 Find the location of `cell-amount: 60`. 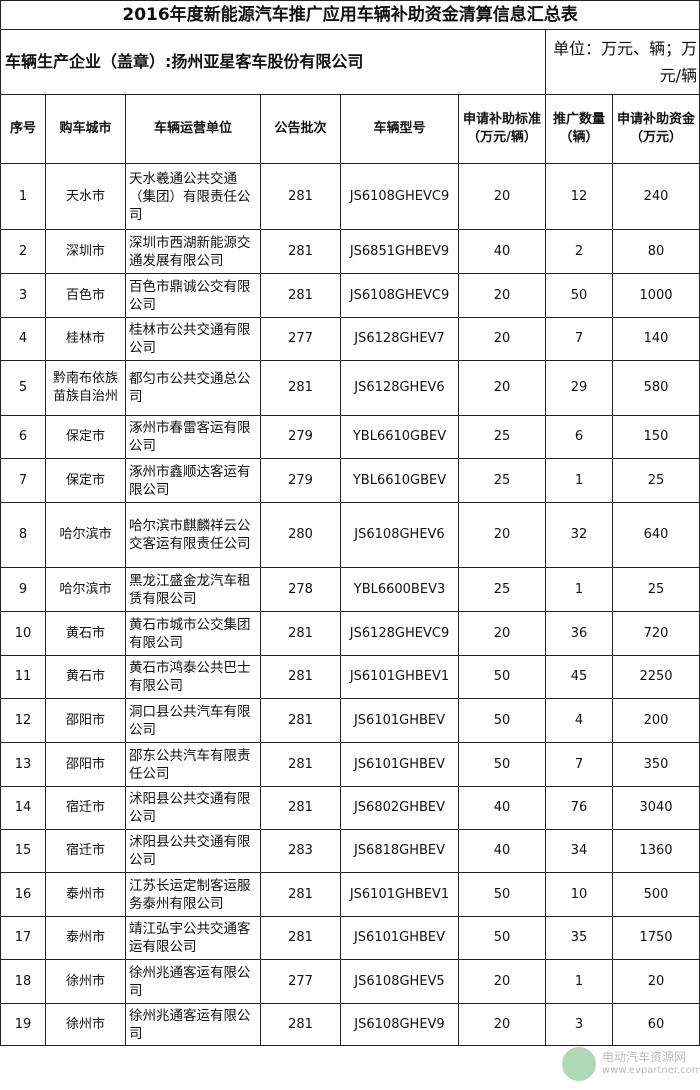

cell-amount: 60 is located at coordinates (655, 1024).